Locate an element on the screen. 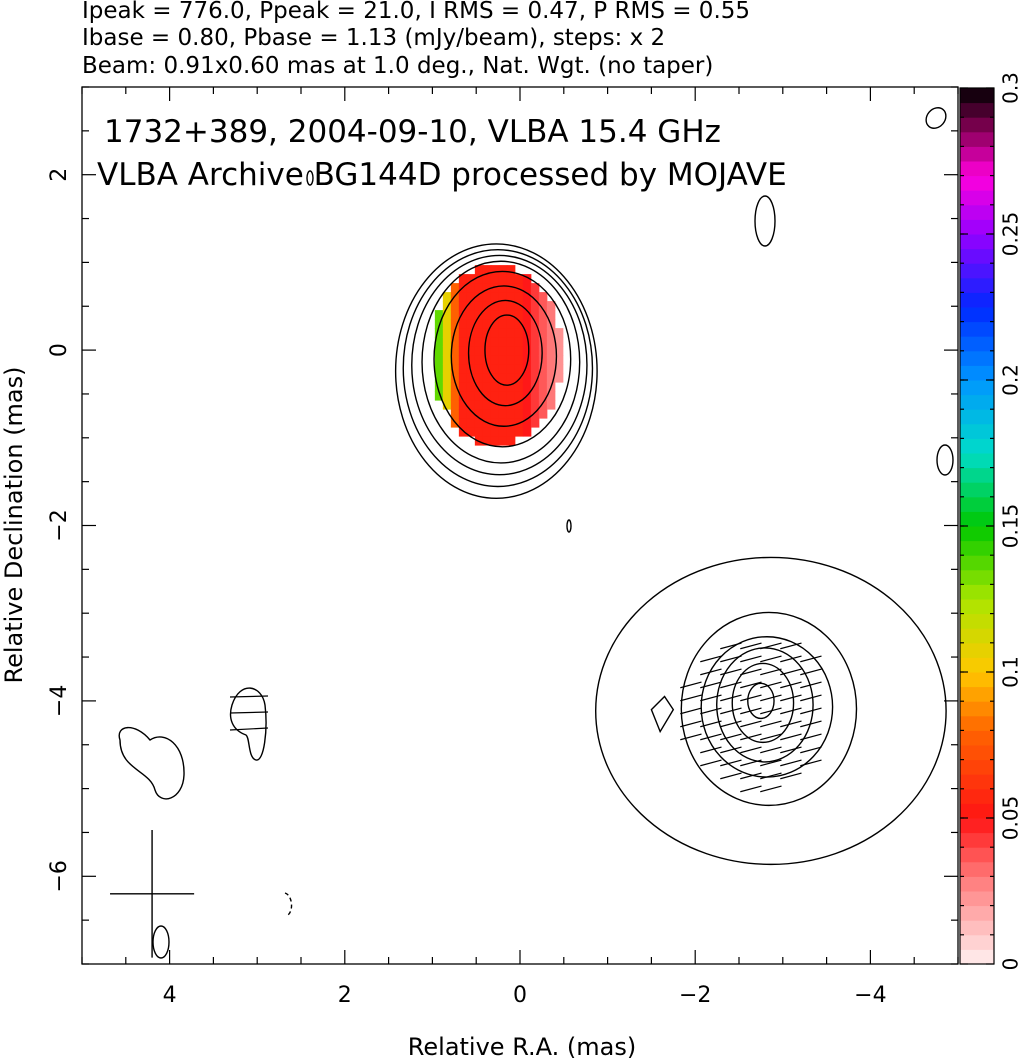  colorbar-tick-label: 0.1 is located at coordinates (1010, 672).